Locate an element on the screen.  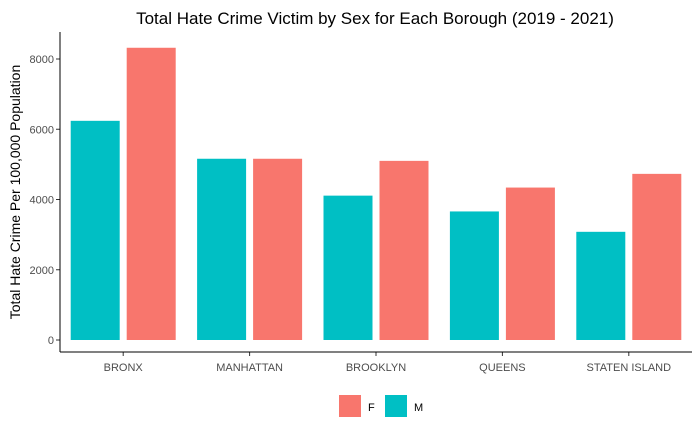
x-tick-label: BRONX is located at coordinates (124, 368).